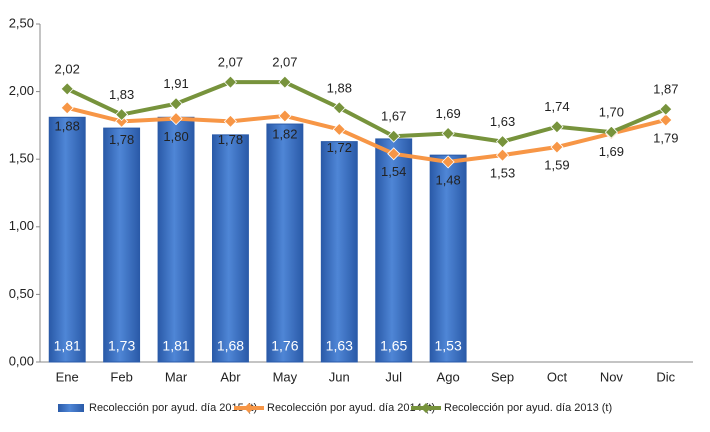 This screenshot has width=710, height=432. What do you see at coordinates (176, 376) in the screenshot?
I see `x-tick-label: Mar` at bounding box center [176, 376].